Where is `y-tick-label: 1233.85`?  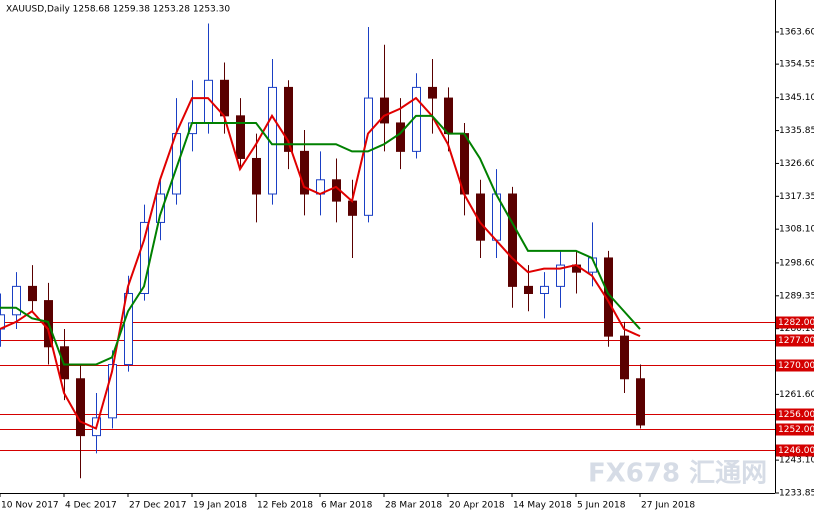 y-tick-label: 1233.85 is located at coordinates (796, 494).